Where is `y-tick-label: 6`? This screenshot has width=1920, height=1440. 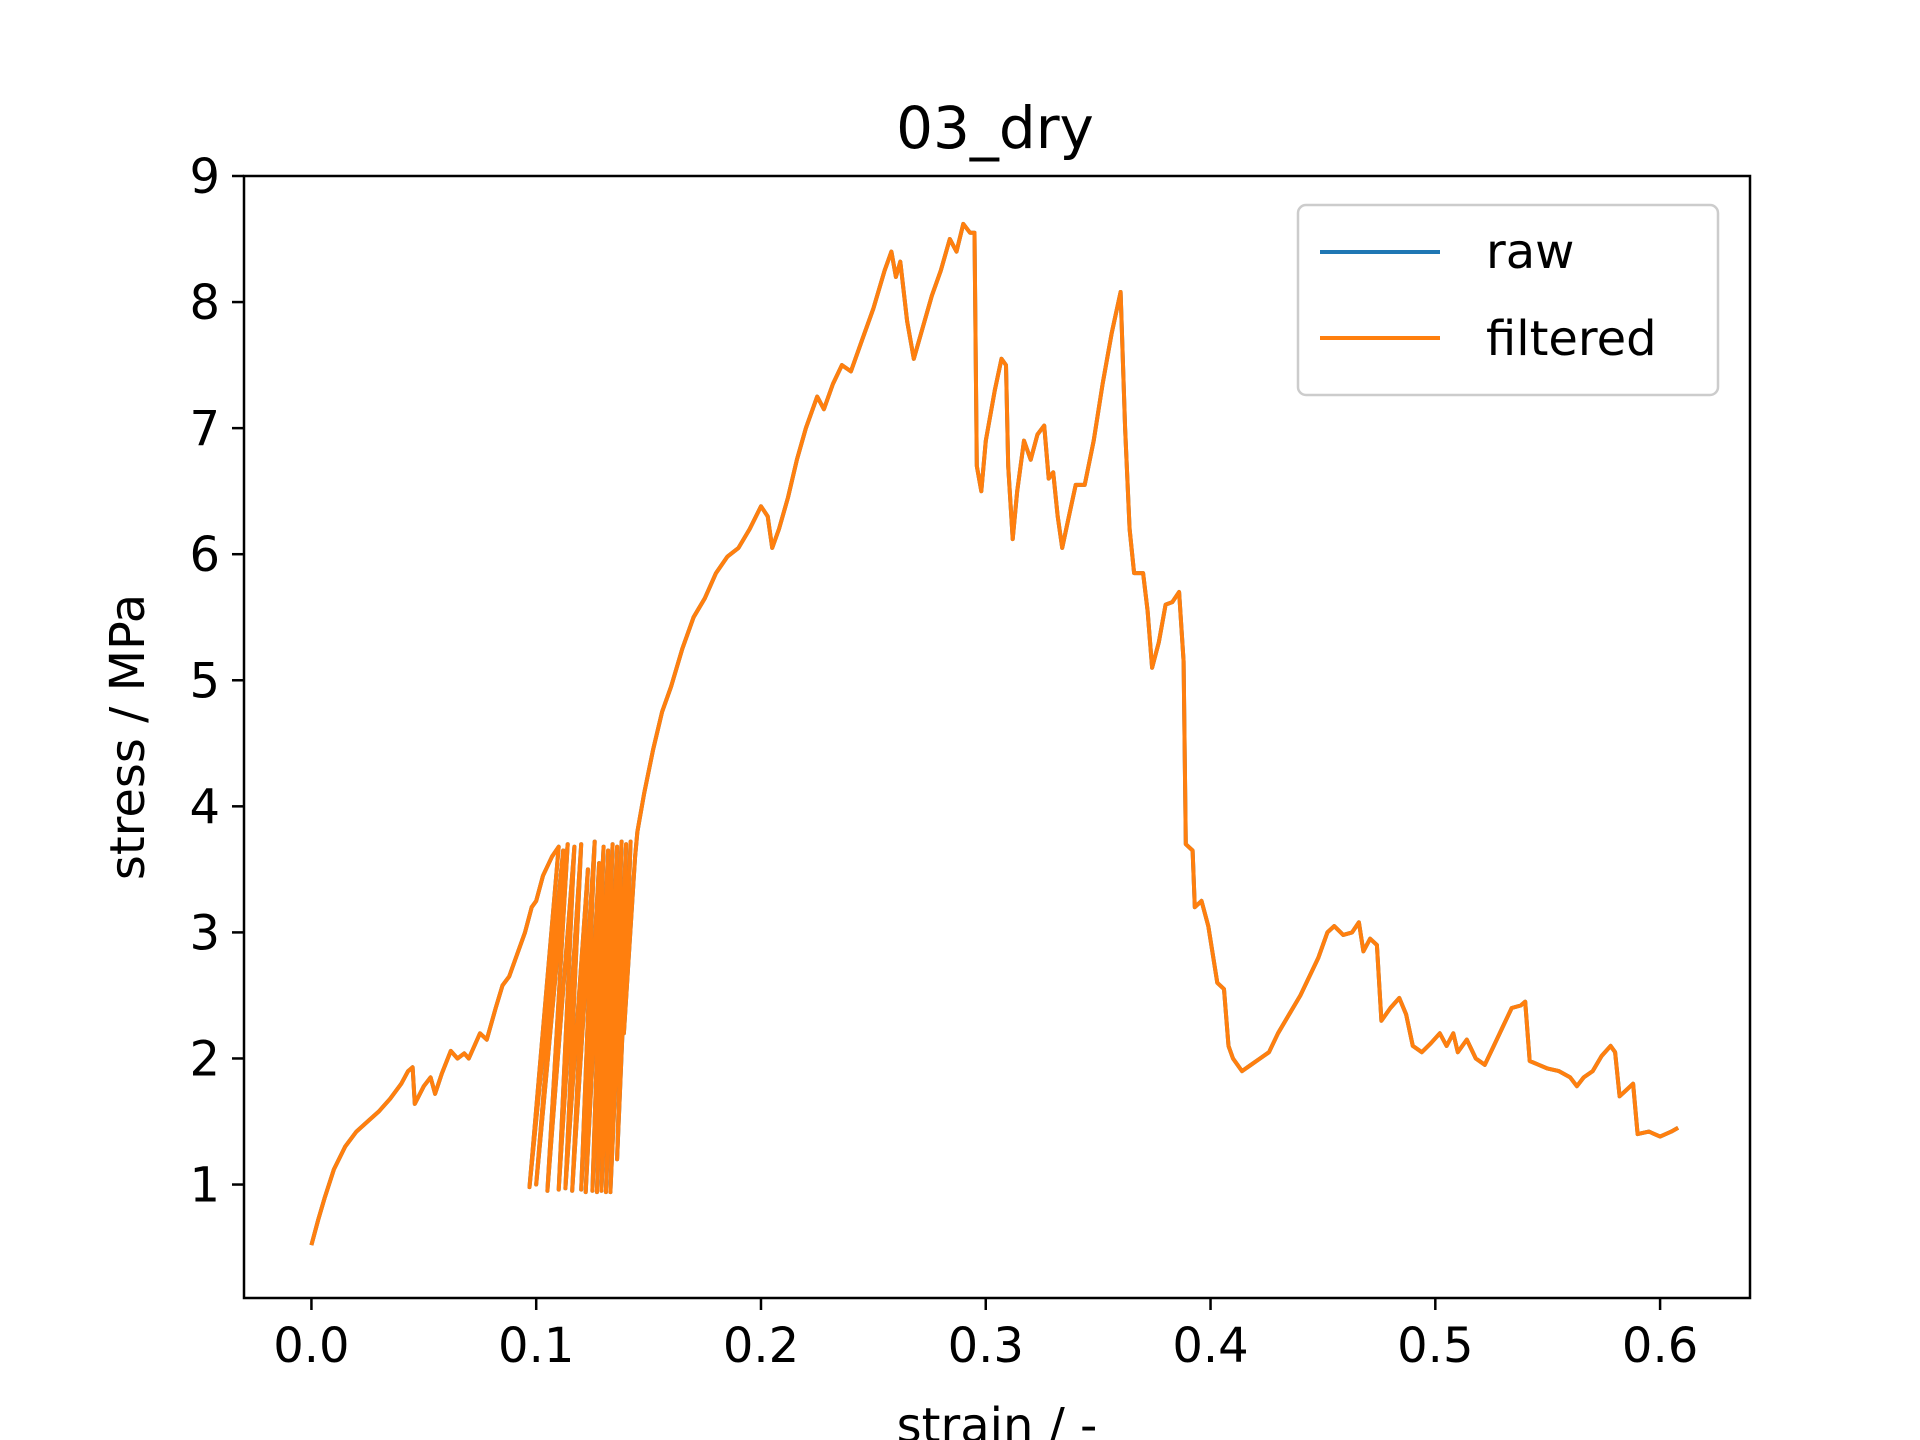
y-tick-label: 6 is located at coordinates (204, 555).